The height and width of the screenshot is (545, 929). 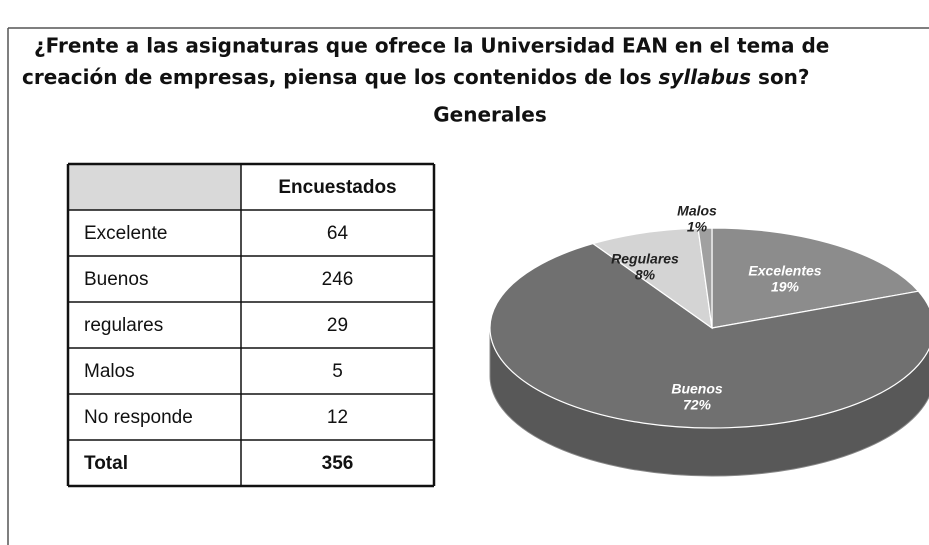 I want to click on header-cell: Encuestados, so click(x=337, y=187).